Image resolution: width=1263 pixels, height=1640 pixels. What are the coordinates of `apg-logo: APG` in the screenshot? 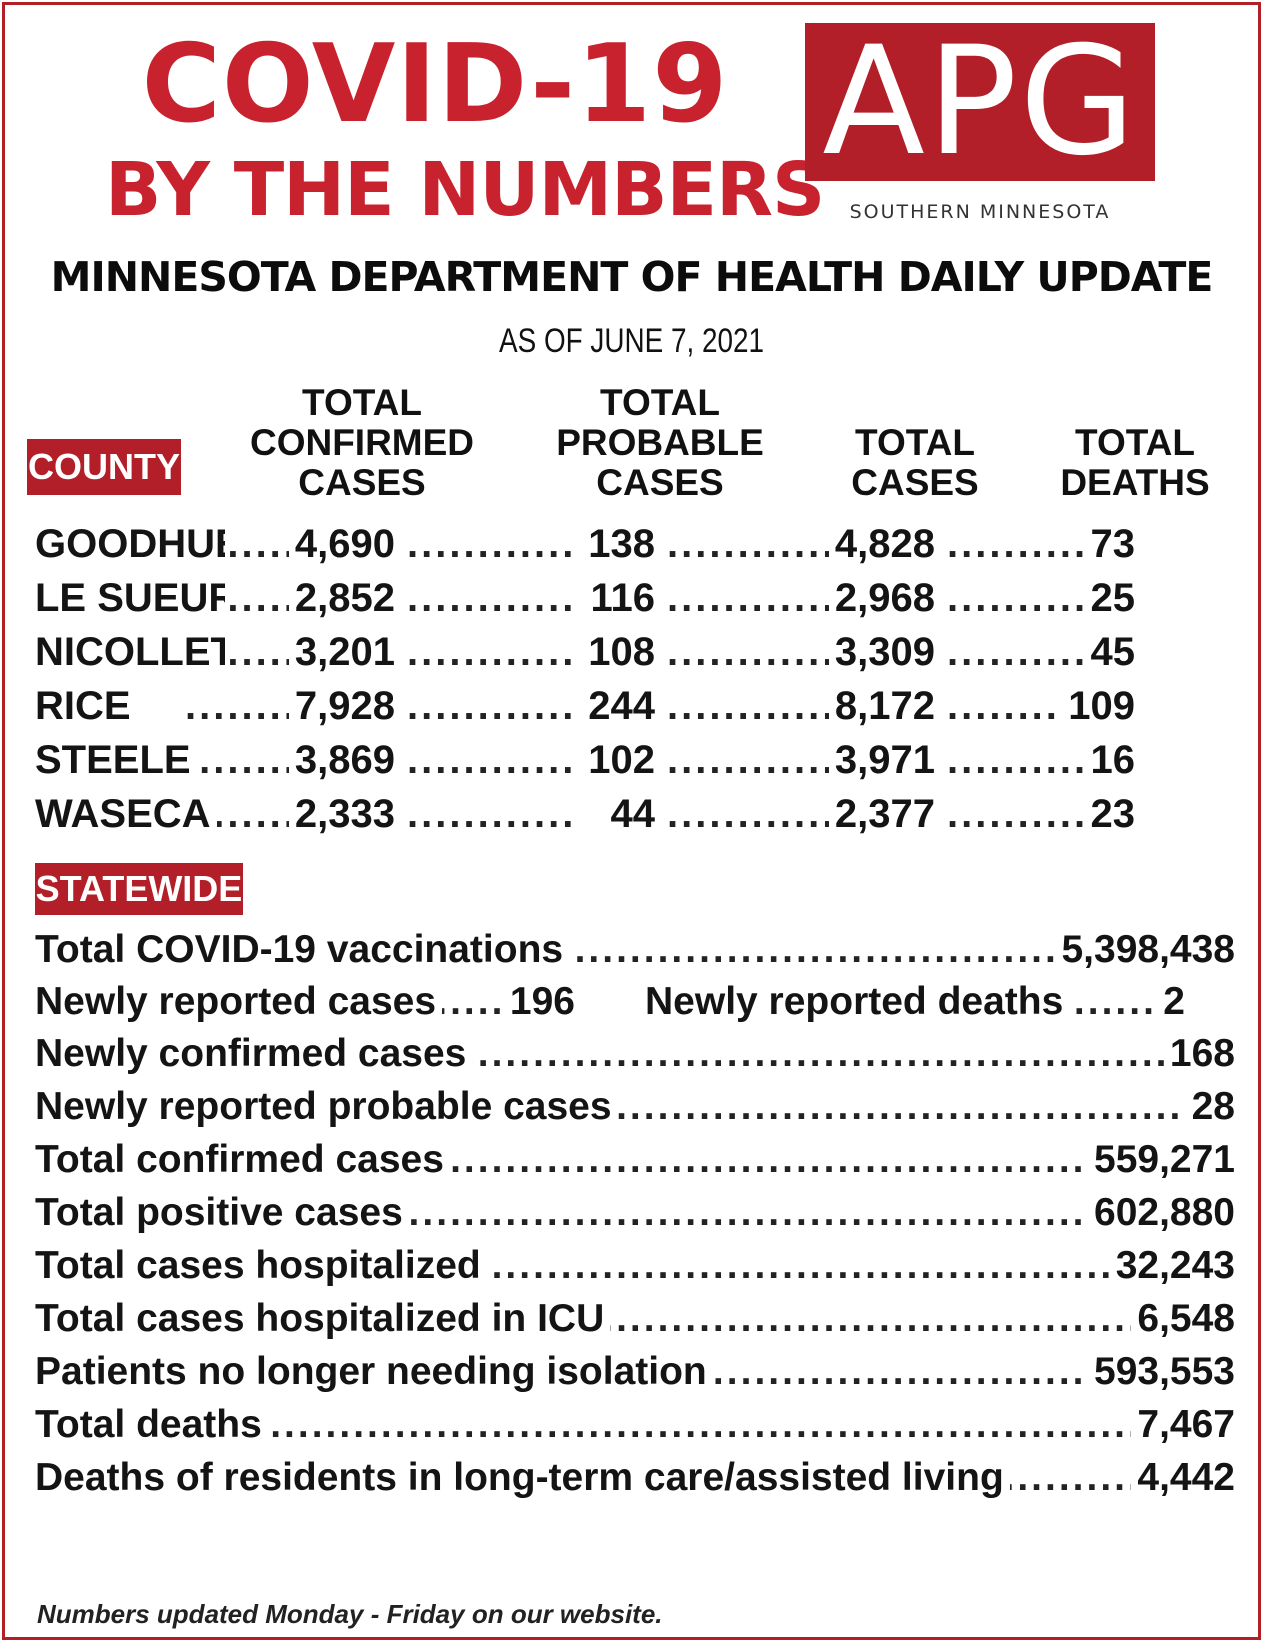 It's located at (980, 102).